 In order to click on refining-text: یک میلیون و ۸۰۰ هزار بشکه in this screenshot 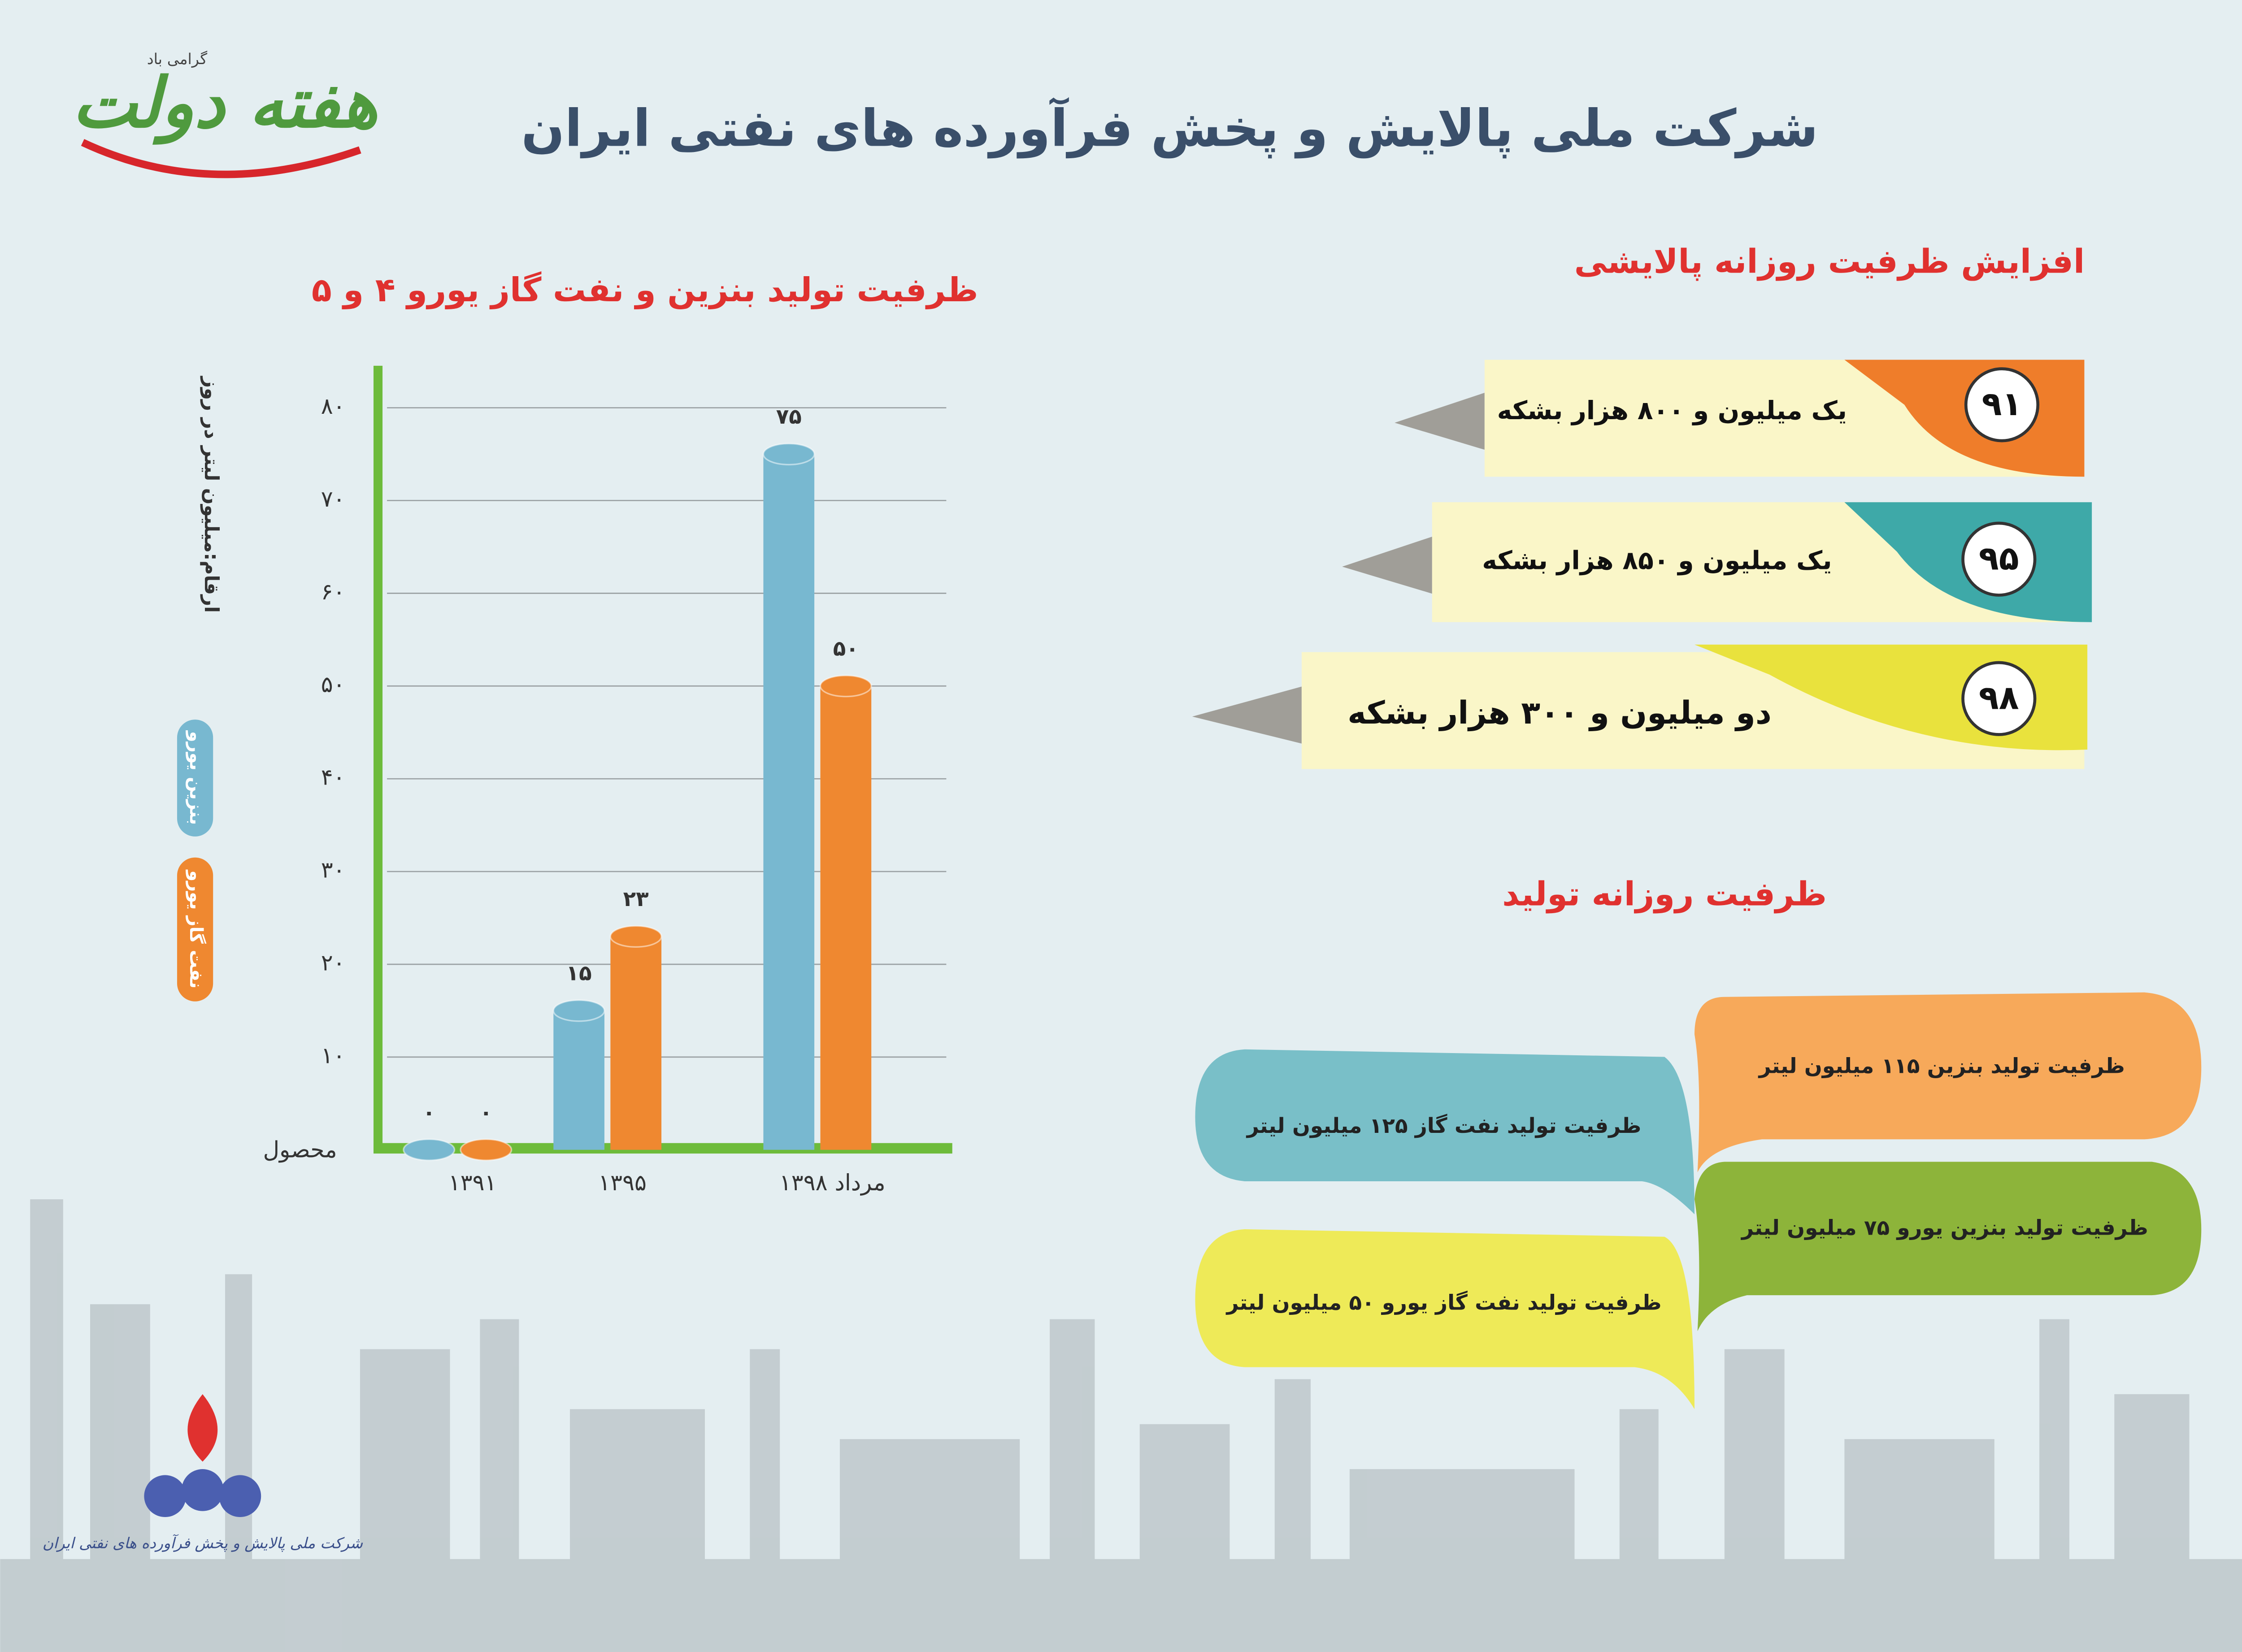, I will do `click(1672, 410)`.